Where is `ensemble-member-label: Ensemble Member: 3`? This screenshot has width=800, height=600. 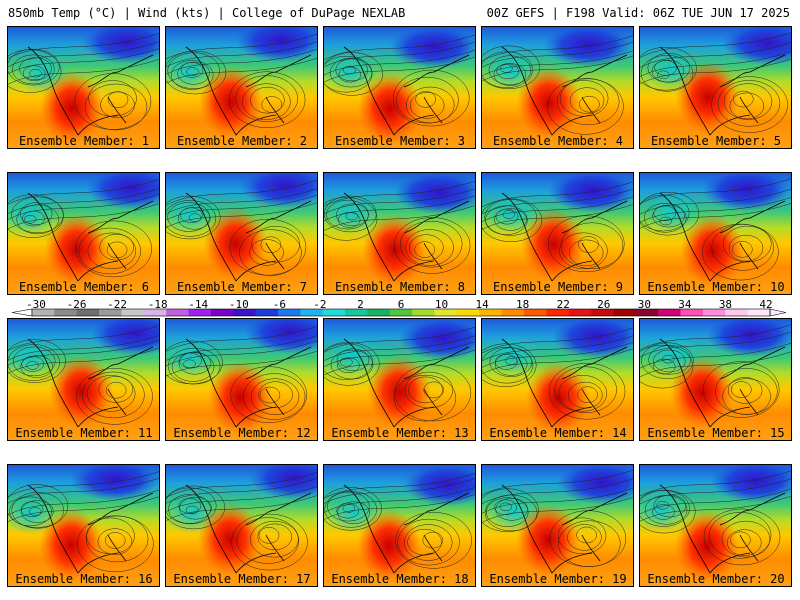 ensemble-member-label: Ensemble Member: 3 is located at coordinates (400, 141).